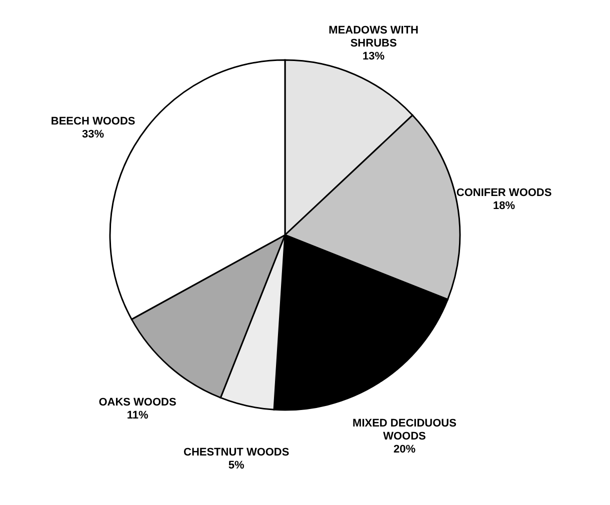 Image resolution: width=610 pixels, height=505 pixels. What do you see at coordinates (137, 402) in the screenshot?
I see `slice-label: OAKS WOODS` at bounding box center [137, 402].